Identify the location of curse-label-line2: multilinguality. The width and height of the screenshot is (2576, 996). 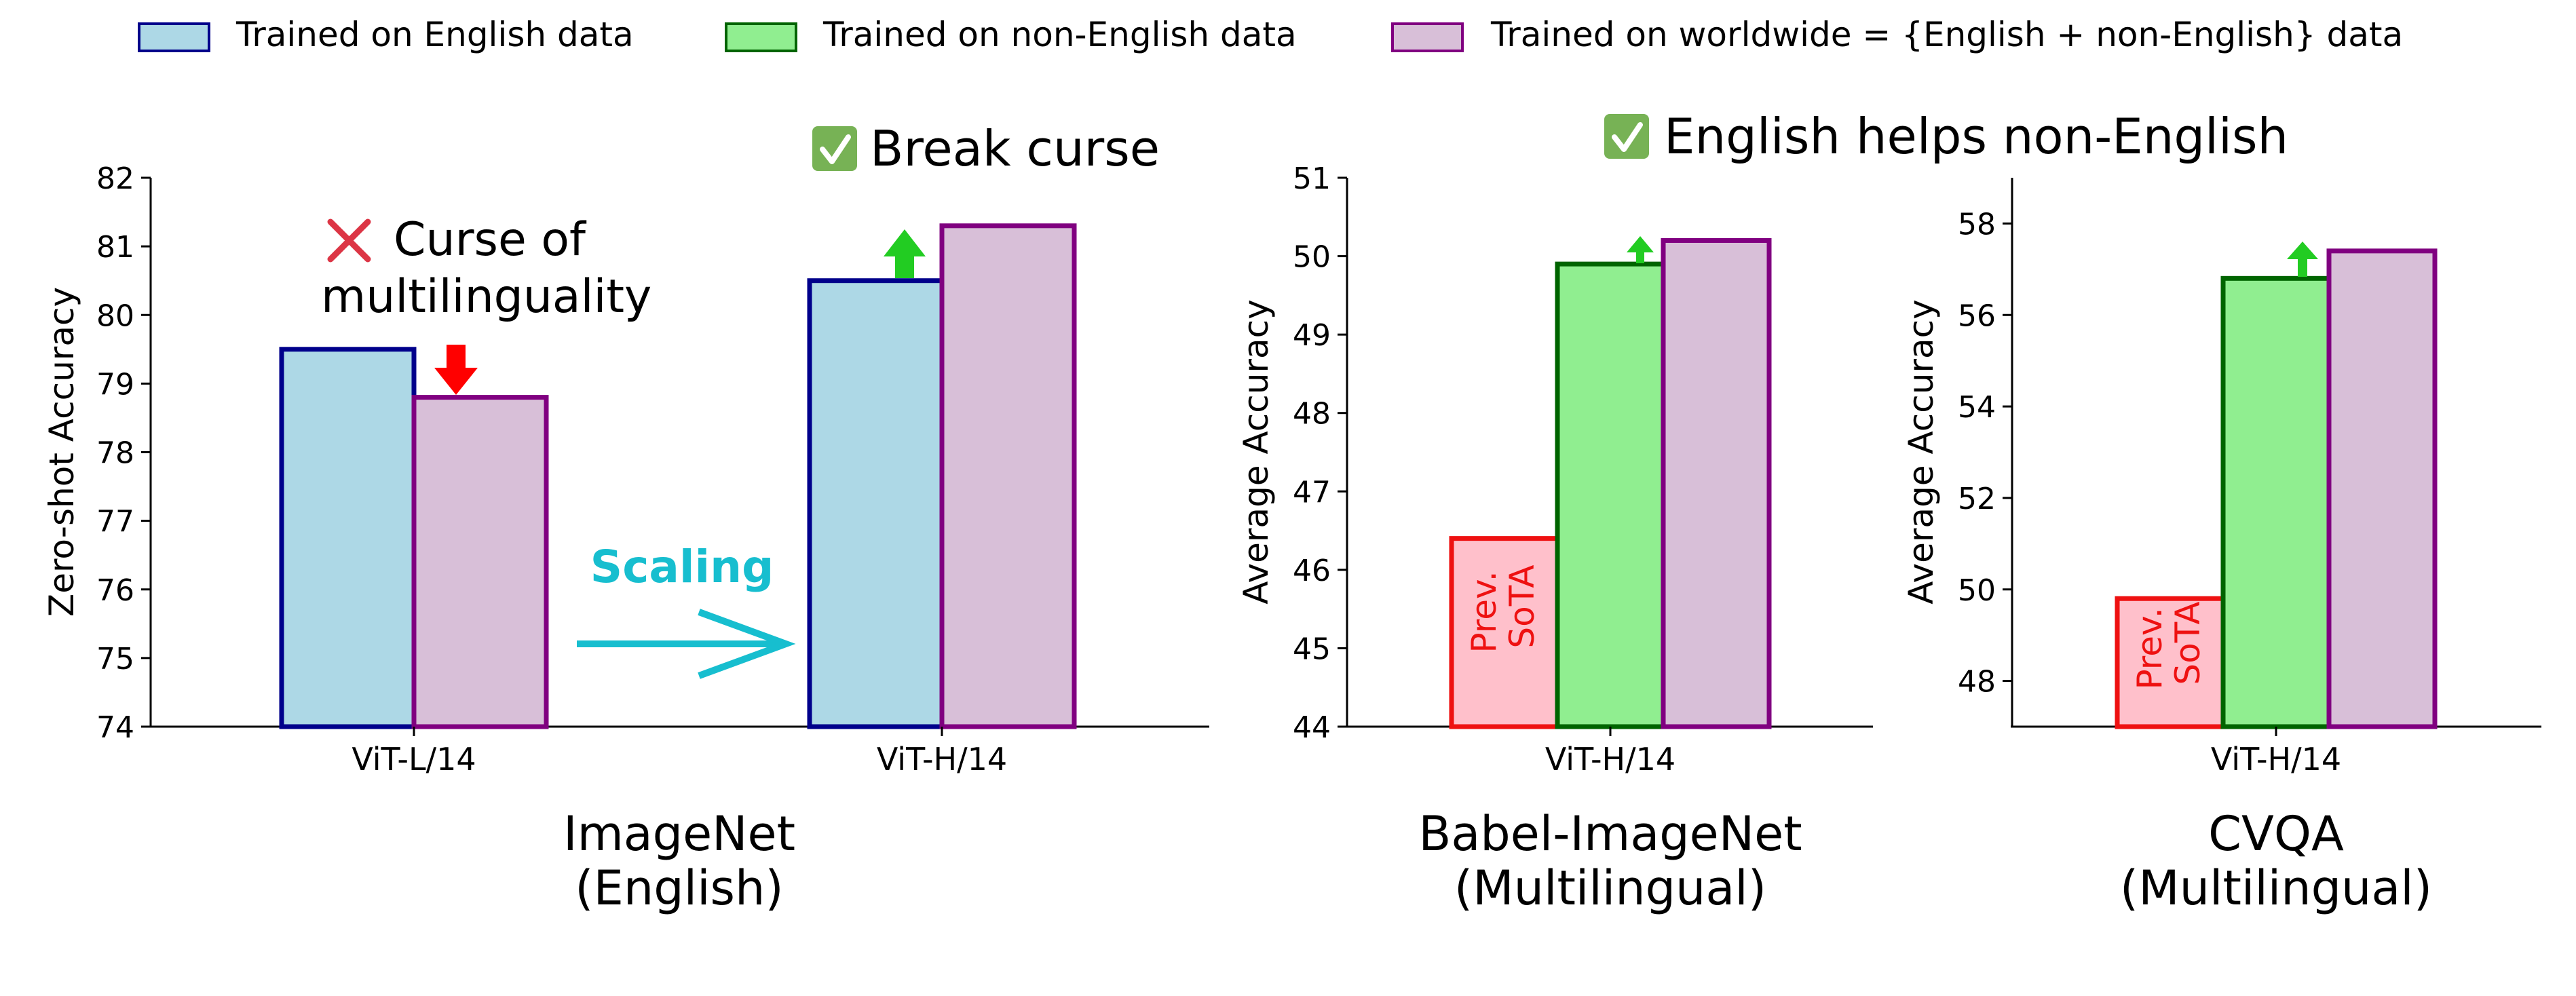
(486, 297).